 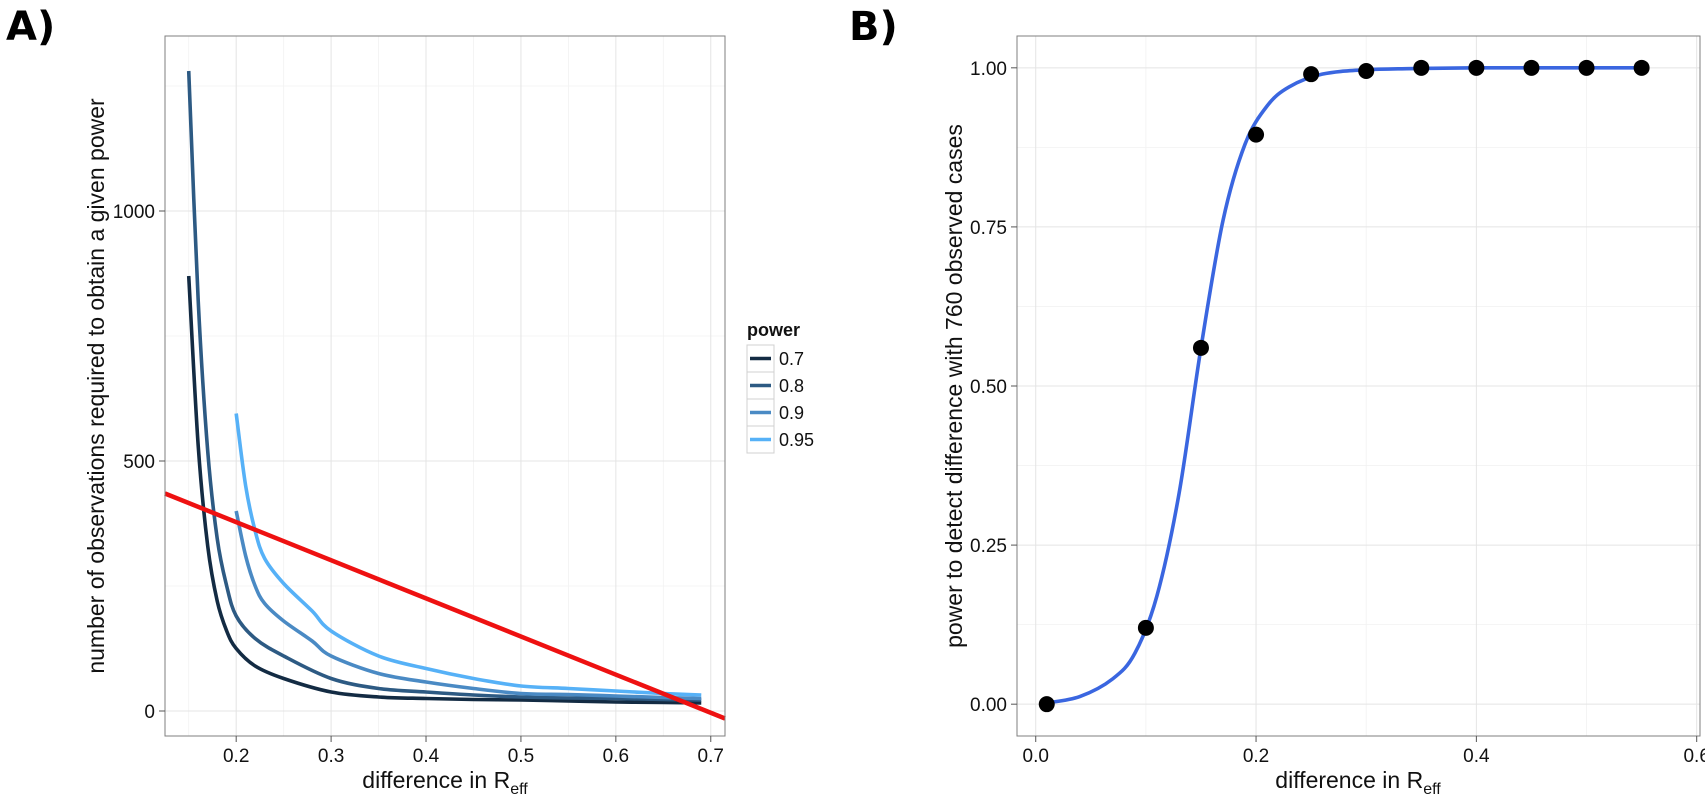 I want to click on legend-label: 0.8, so click(x=791, y=386).